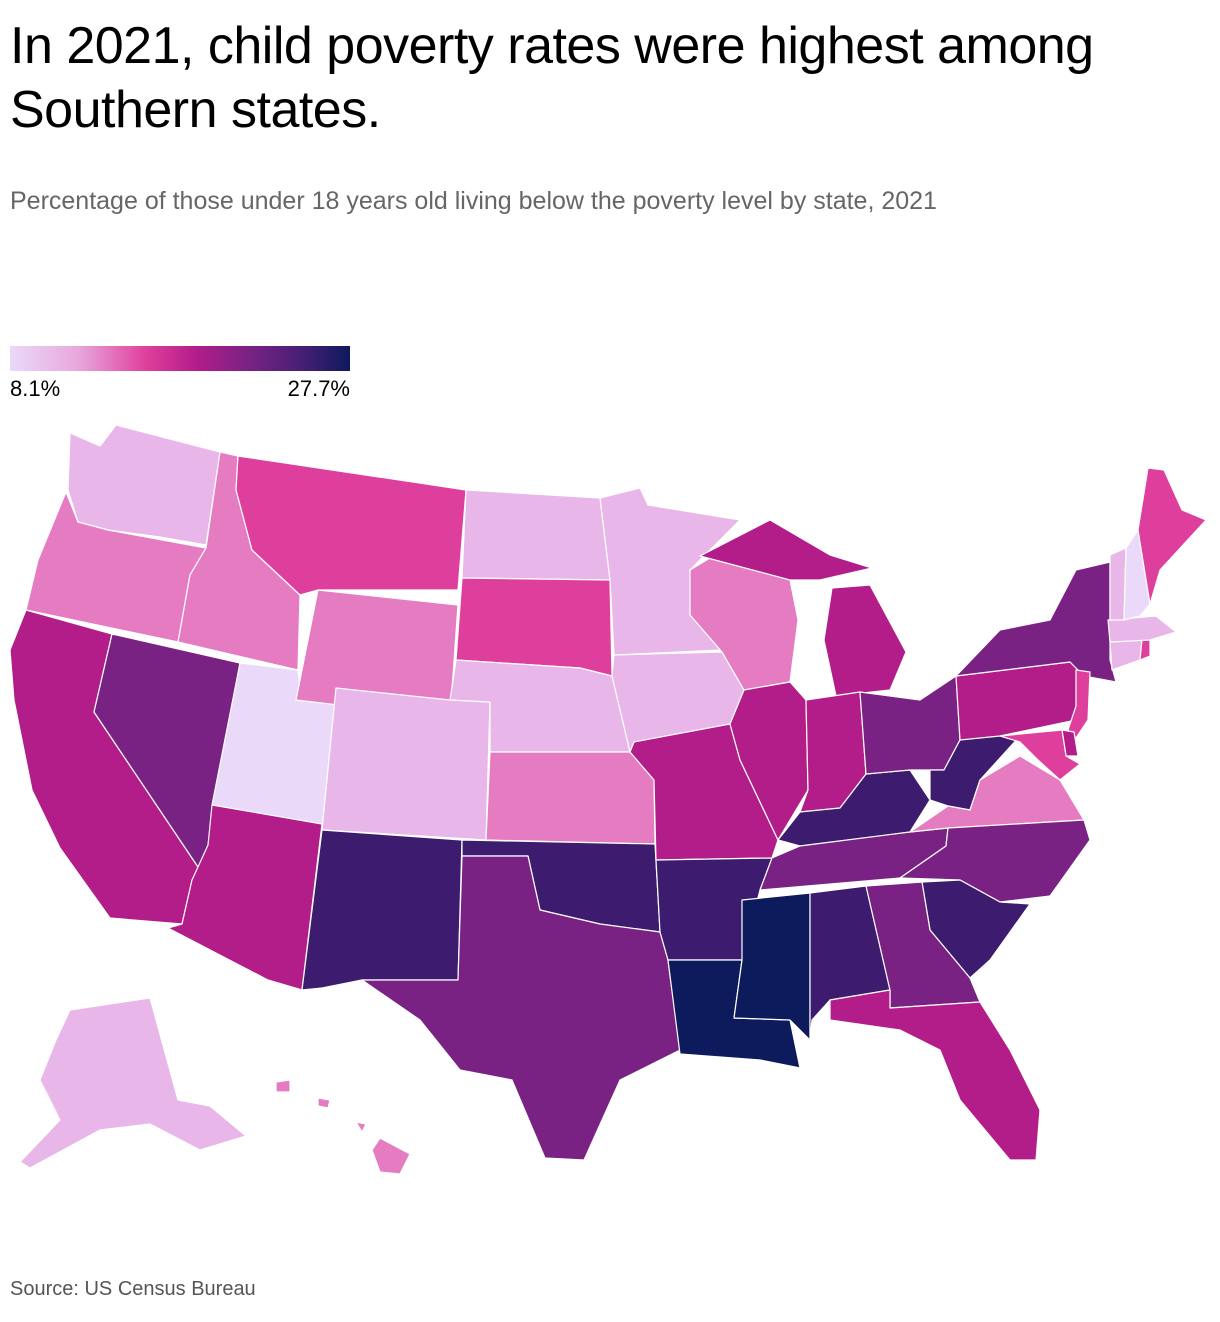 The height and width of the screenshot is (1322, 1220). Describe the element at coordinates (1079, 704) in the screenshot. I see `state-nj` at that location.